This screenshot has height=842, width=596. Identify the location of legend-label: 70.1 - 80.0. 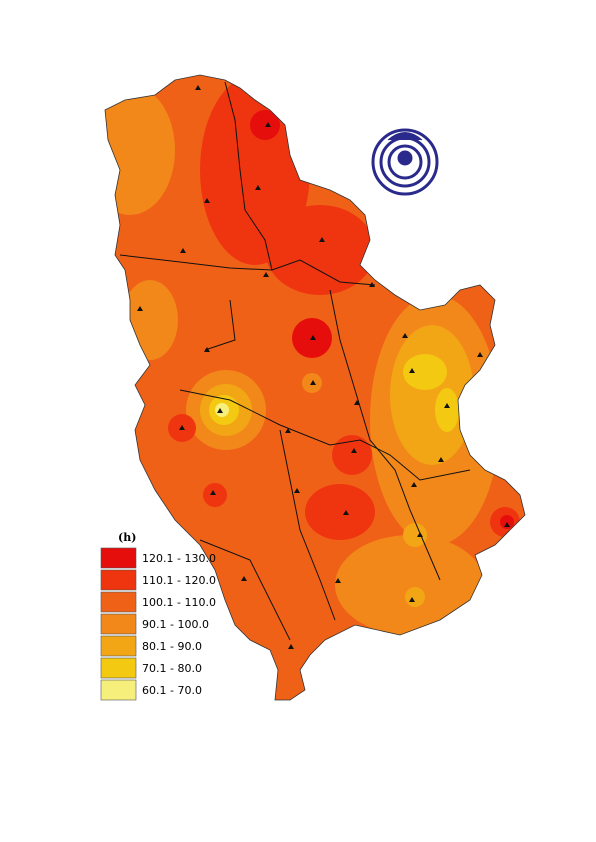
(172, 668).